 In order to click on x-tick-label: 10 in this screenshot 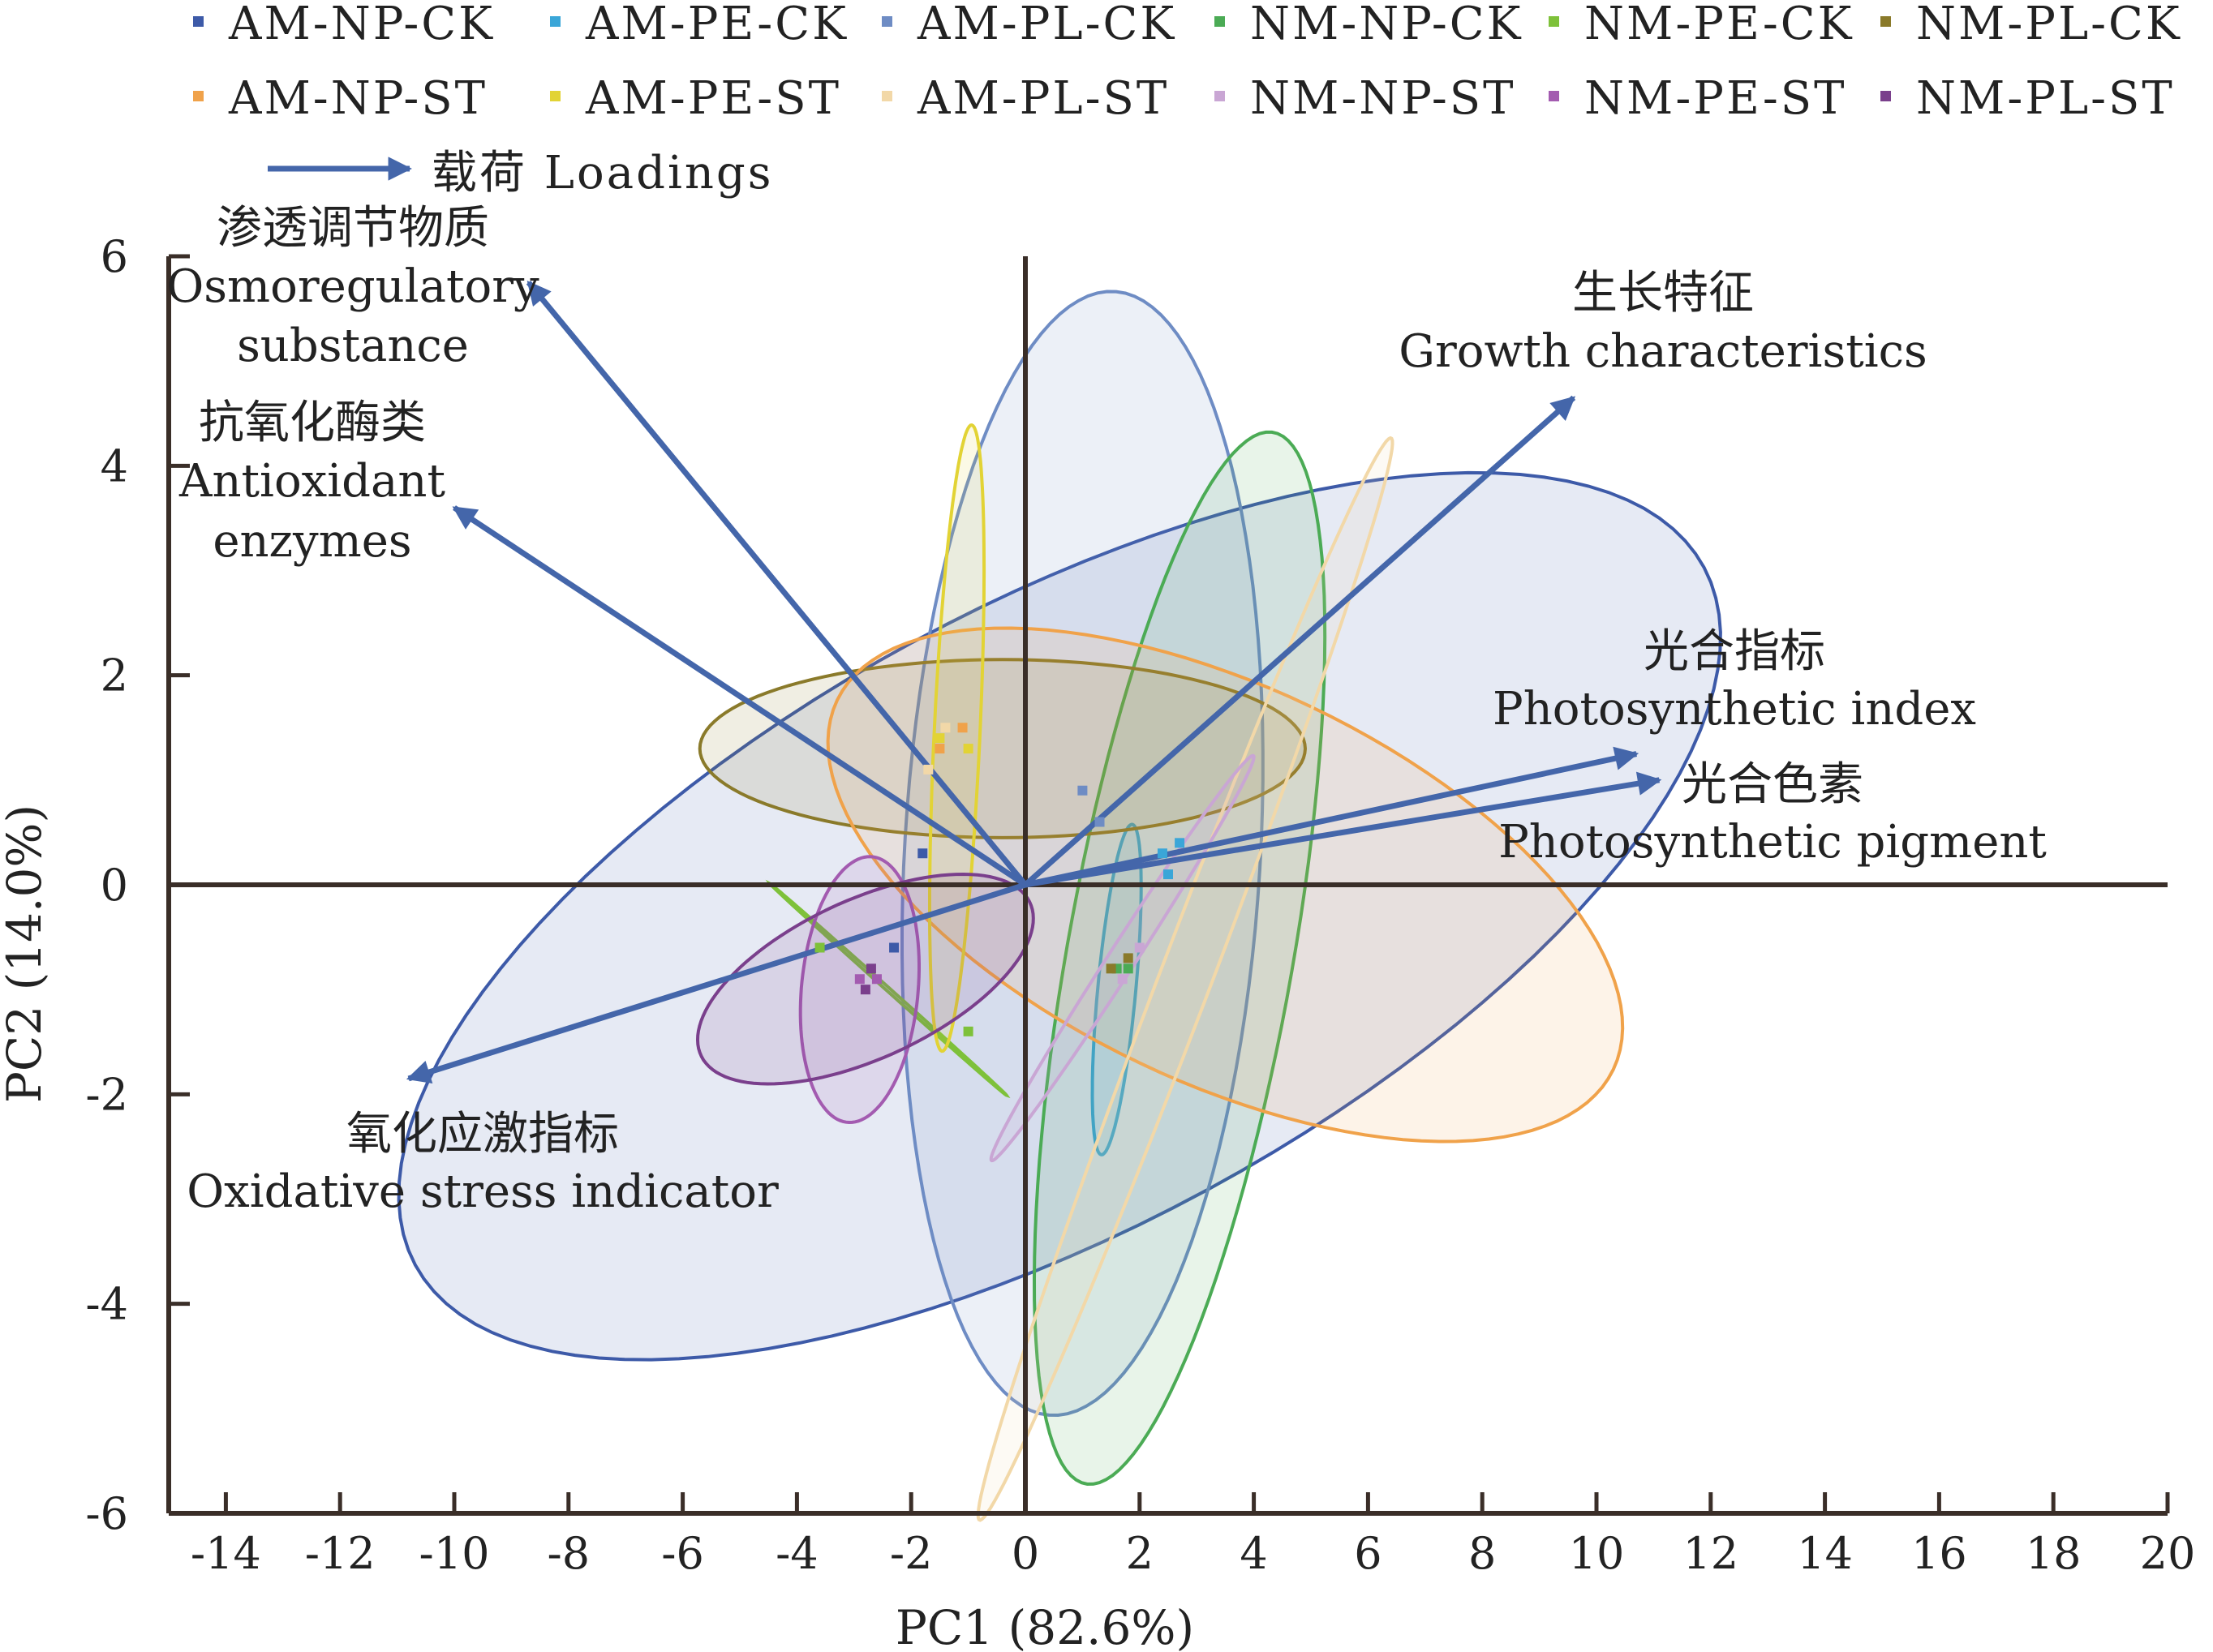, I will do `click(1597, 1553)`.